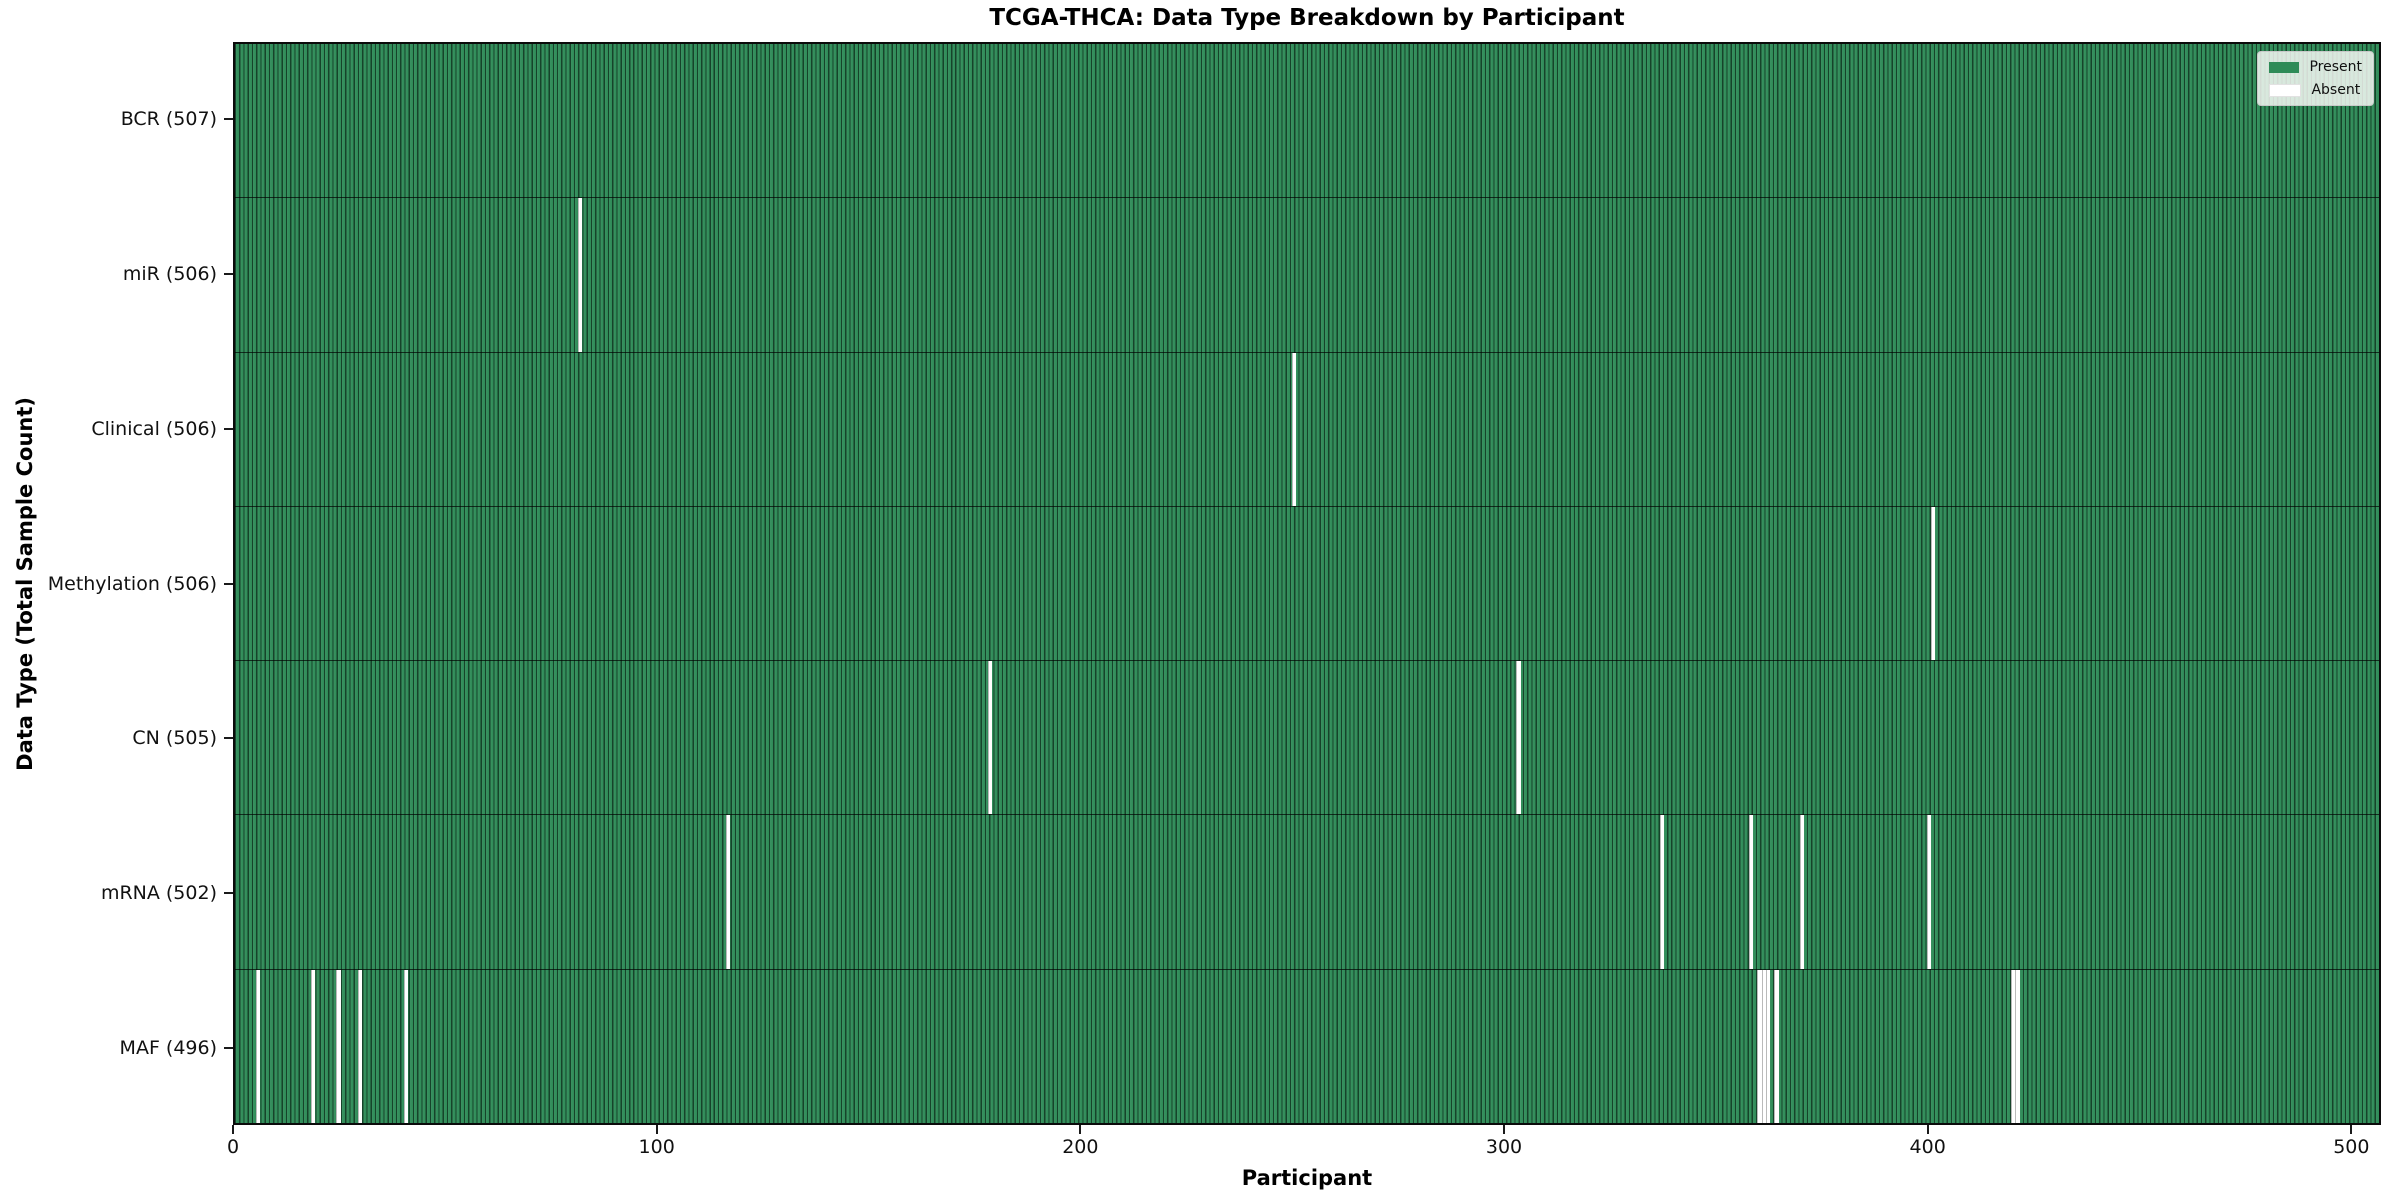  I want to click on x-tick-label: 300, so click(1504, 1147).